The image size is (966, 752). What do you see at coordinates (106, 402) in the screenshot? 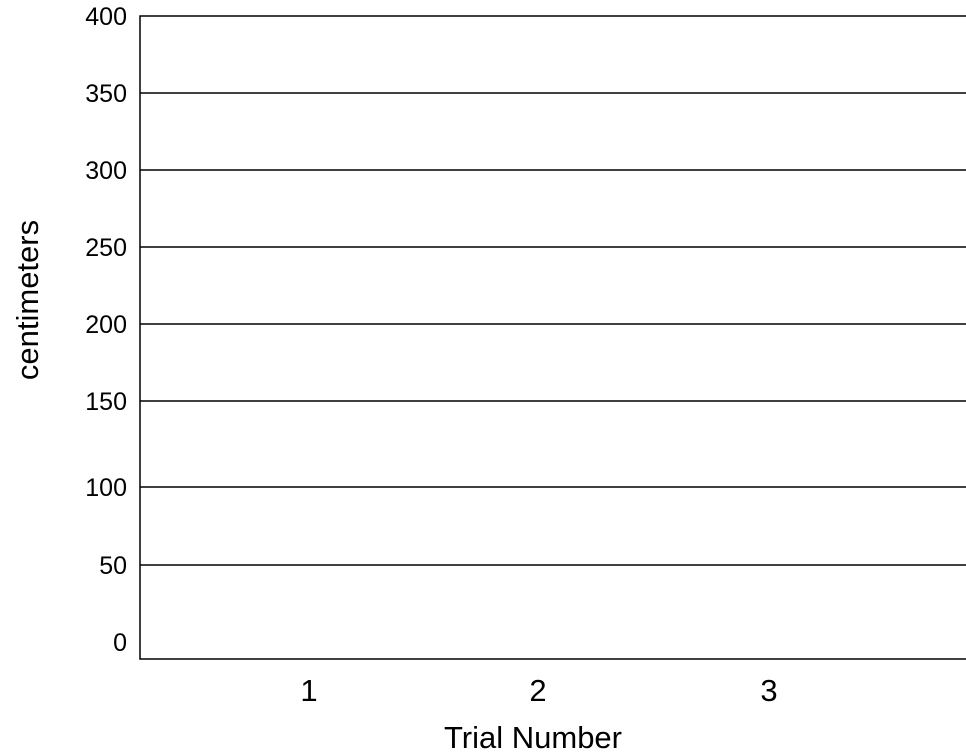
I see `y-tick-label: 150` at bounding box center [106, 402].